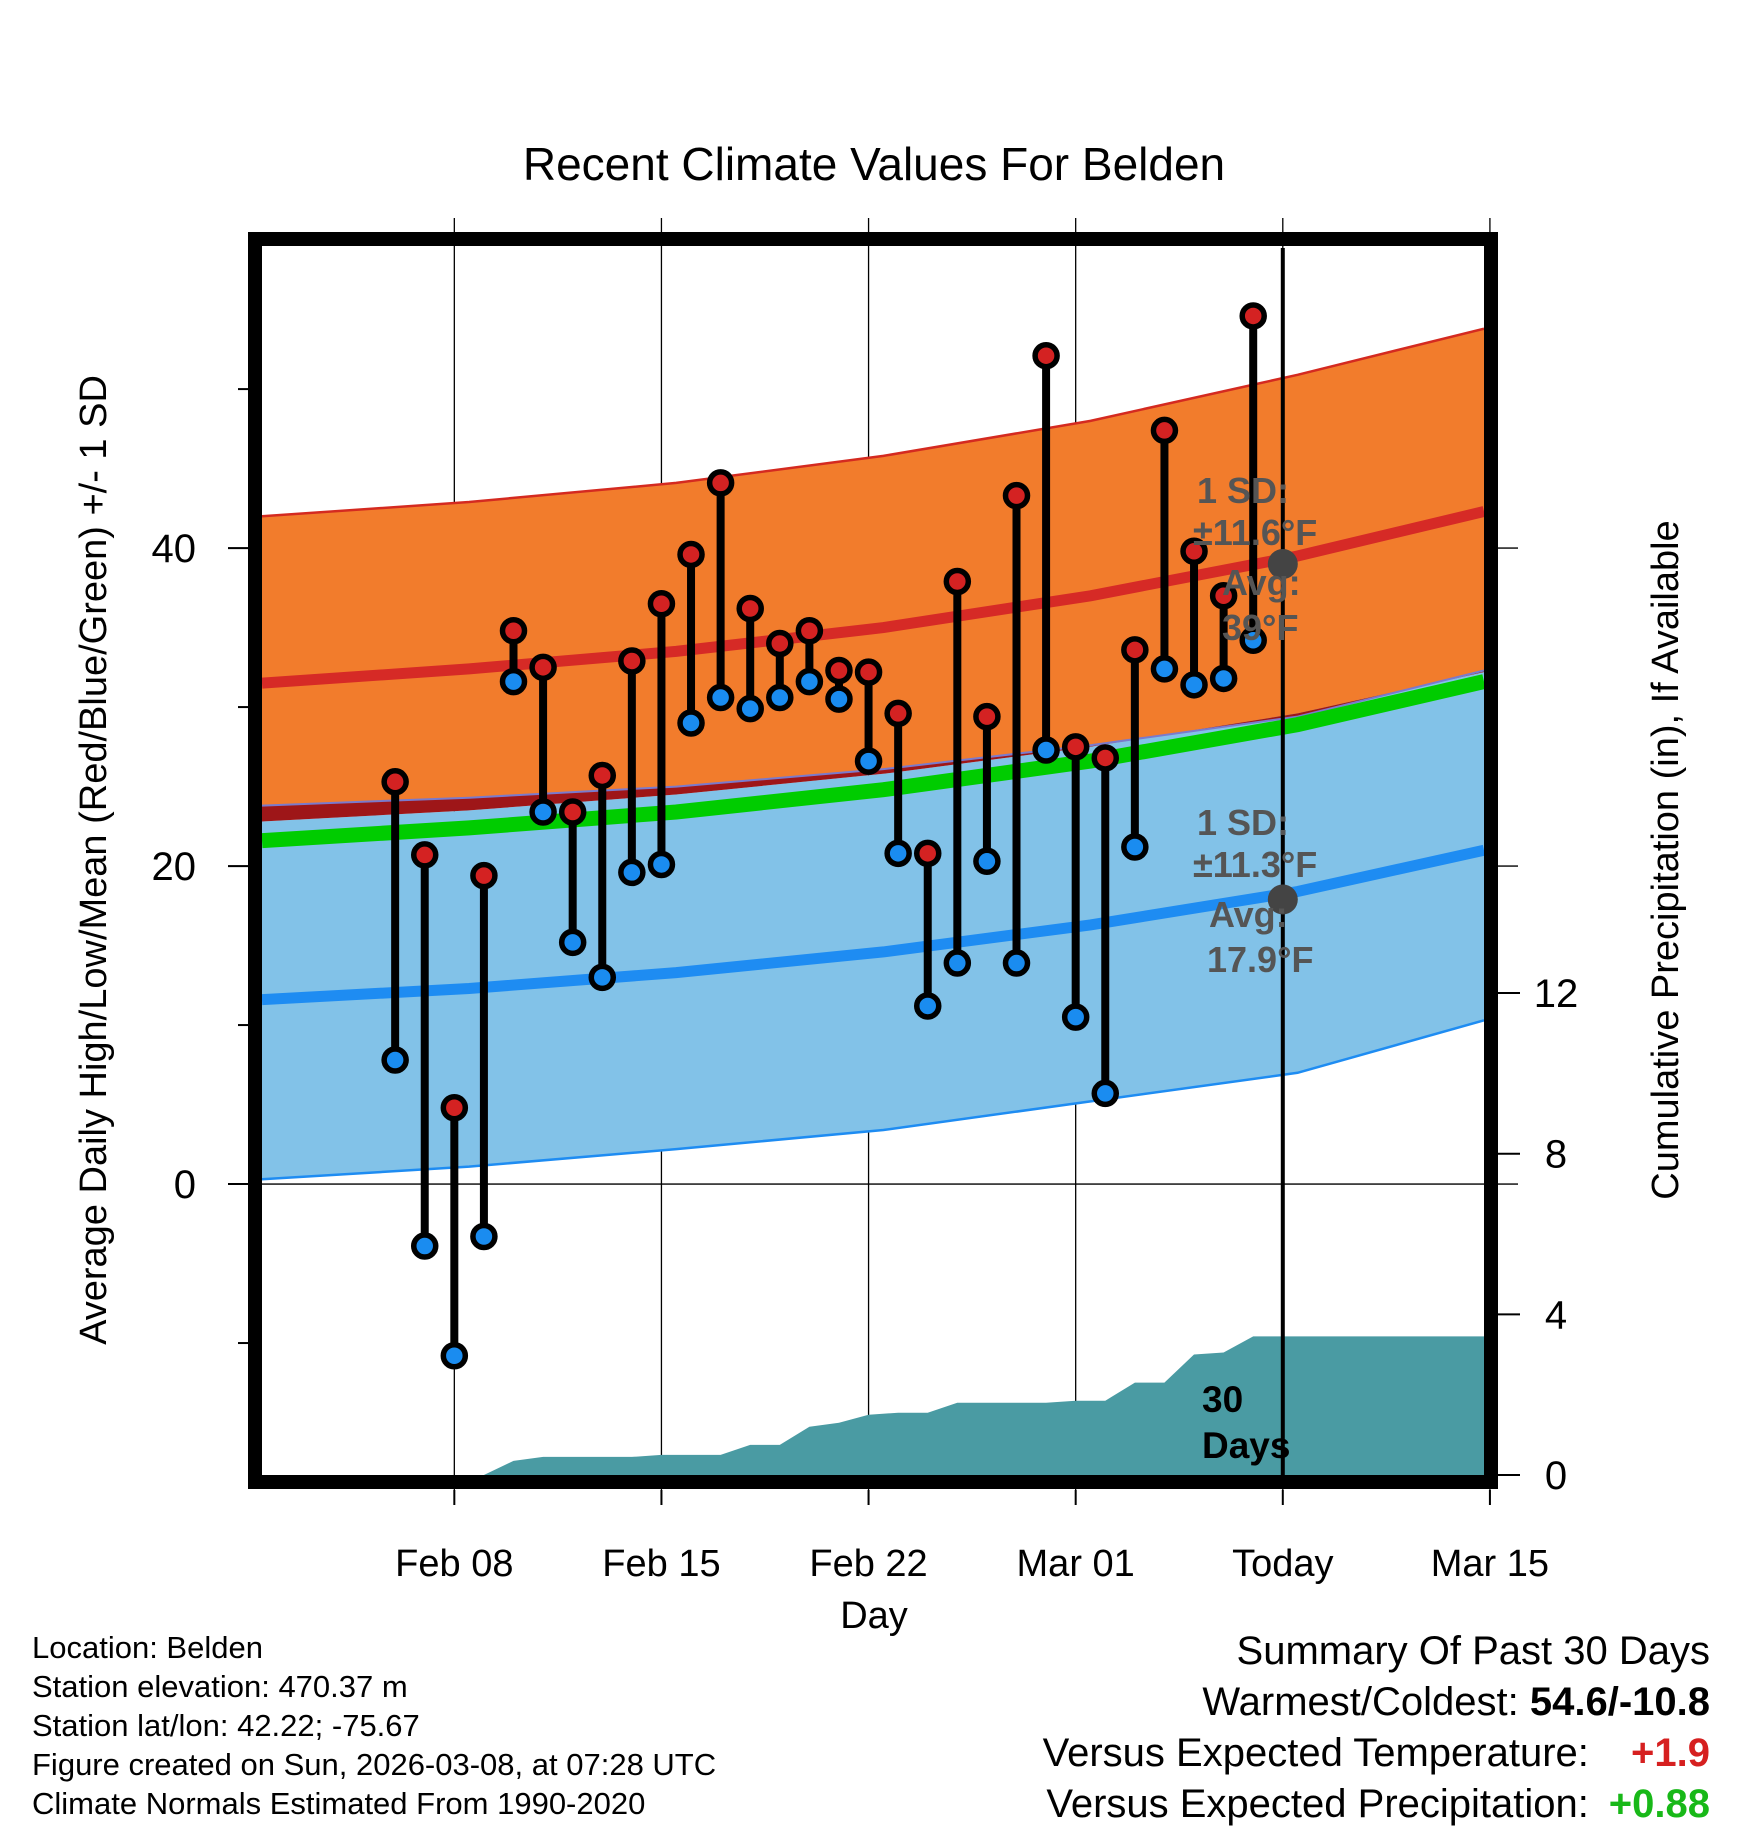 The height and width of the screenshot is (1830, 1748). I want to click on station-location: Location: Belden, so click(147, 1647).